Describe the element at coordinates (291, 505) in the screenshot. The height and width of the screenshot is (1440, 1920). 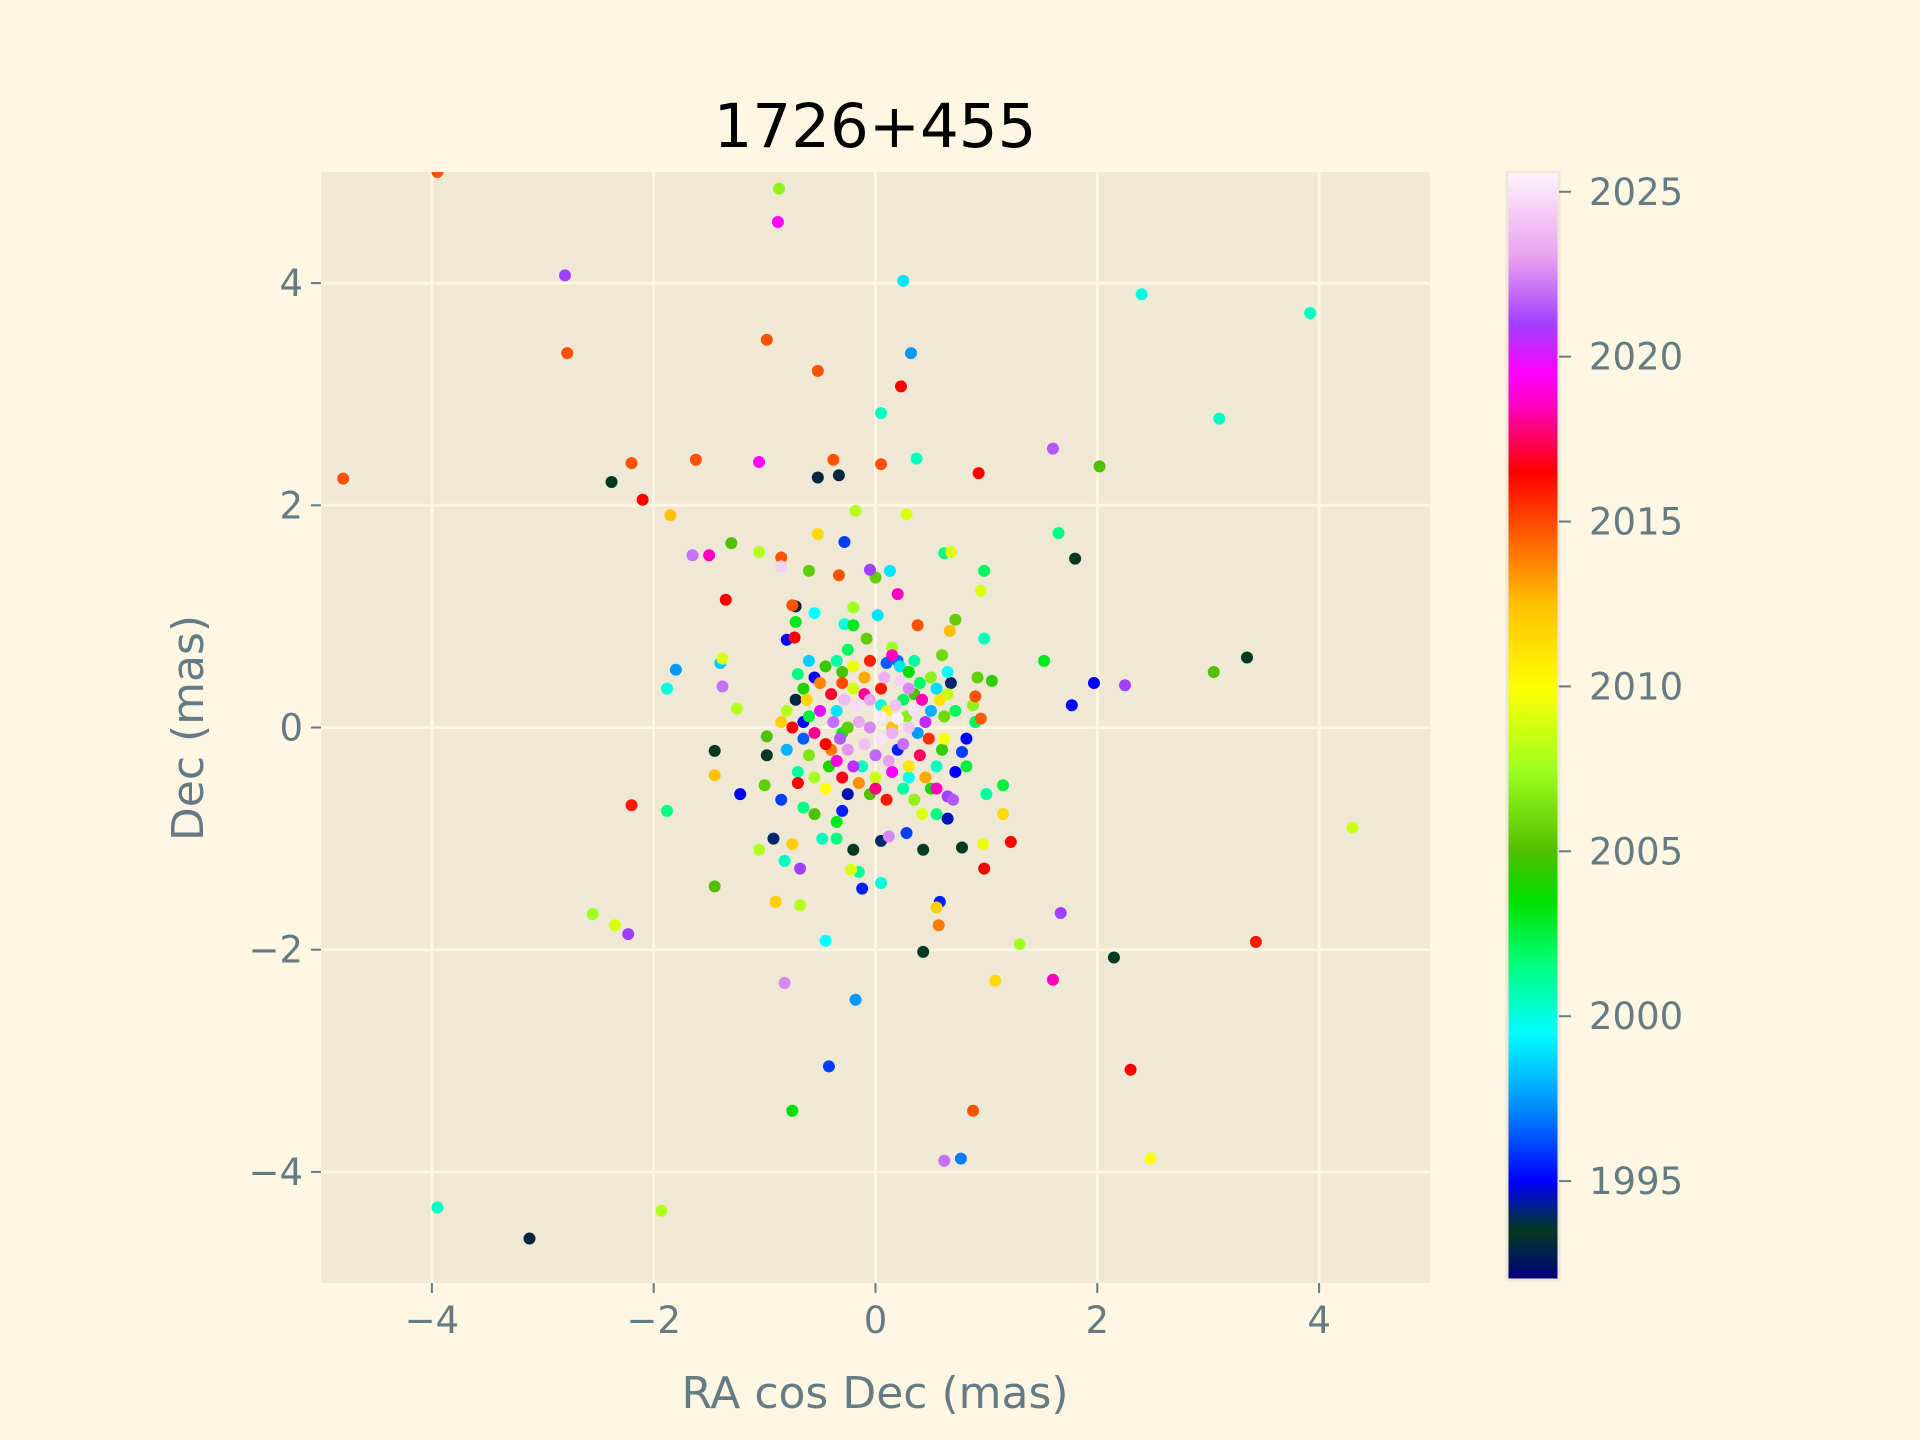
I see `y-tick-label: 2` at that location.